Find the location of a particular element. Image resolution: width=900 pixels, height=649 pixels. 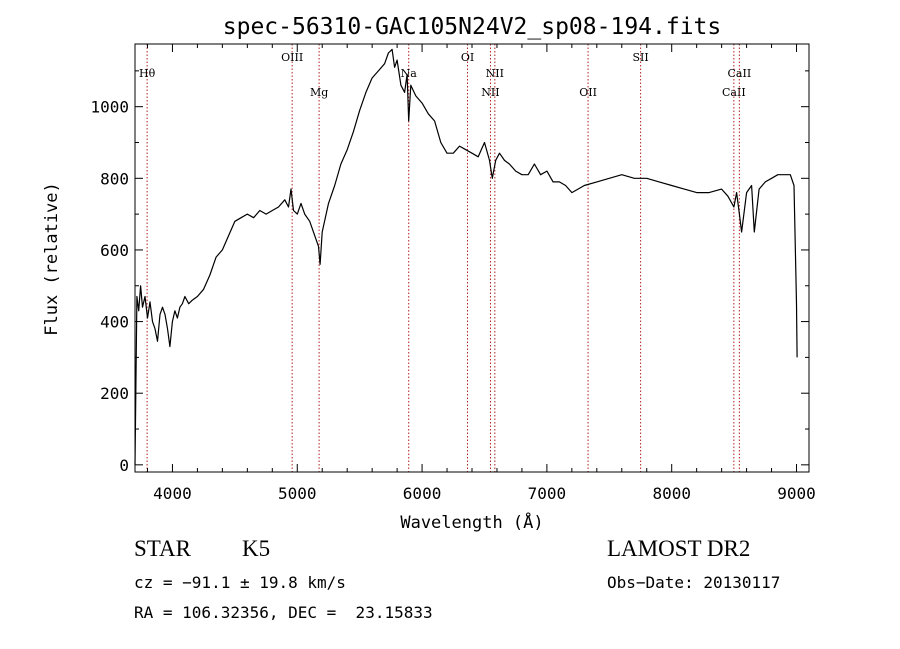

coordinates: RA = 106.32356, DEC = 23.15833 is located at coordinates (283, 612).